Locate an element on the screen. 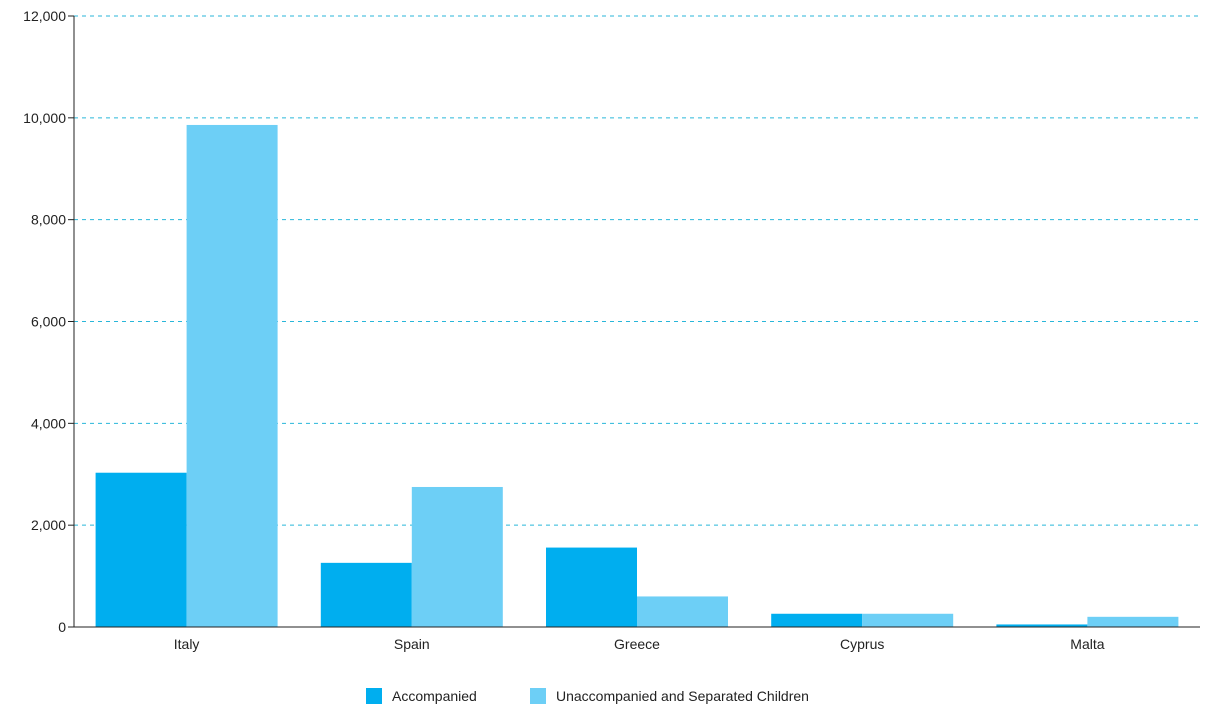 The height and width of the screenshot is (716, 1208). legend-swatch-accompanied is located at coordinates (374, 696).